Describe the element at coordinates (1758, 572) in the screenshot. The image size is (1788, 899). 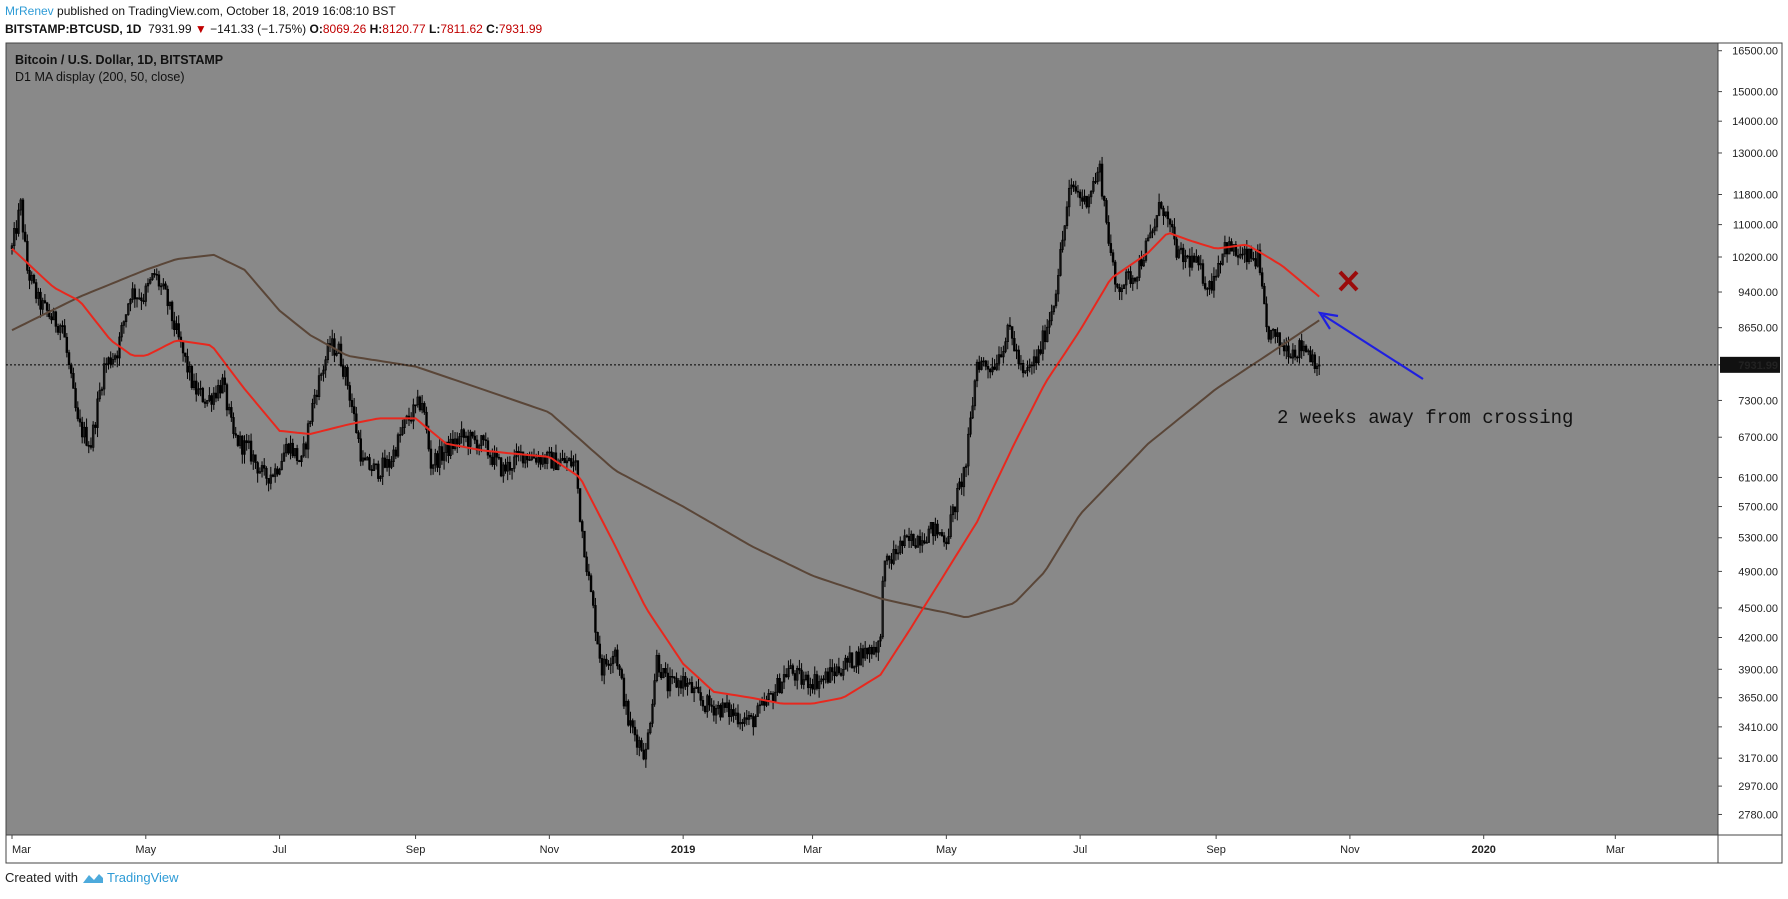
I see `y-tick-label: 4900.00` at that location.